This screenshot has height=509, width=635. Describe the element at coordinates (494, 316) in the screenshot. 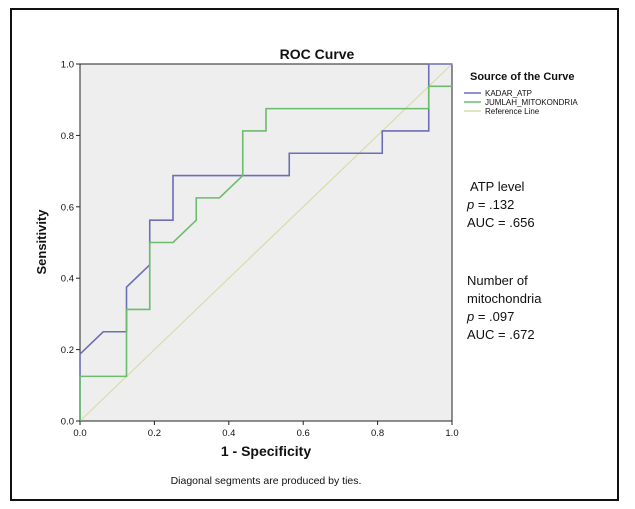

I see `mito-p-value: = .097` at that location.